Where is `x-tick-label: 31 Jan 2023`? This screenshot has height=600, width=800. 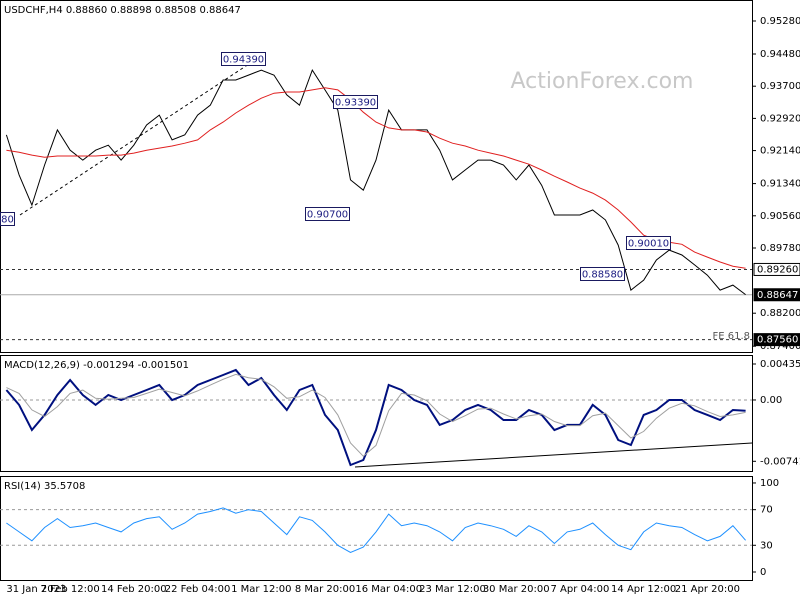
x-tick-label: 31 Jan 2023 is located at coordinates (36, 589).